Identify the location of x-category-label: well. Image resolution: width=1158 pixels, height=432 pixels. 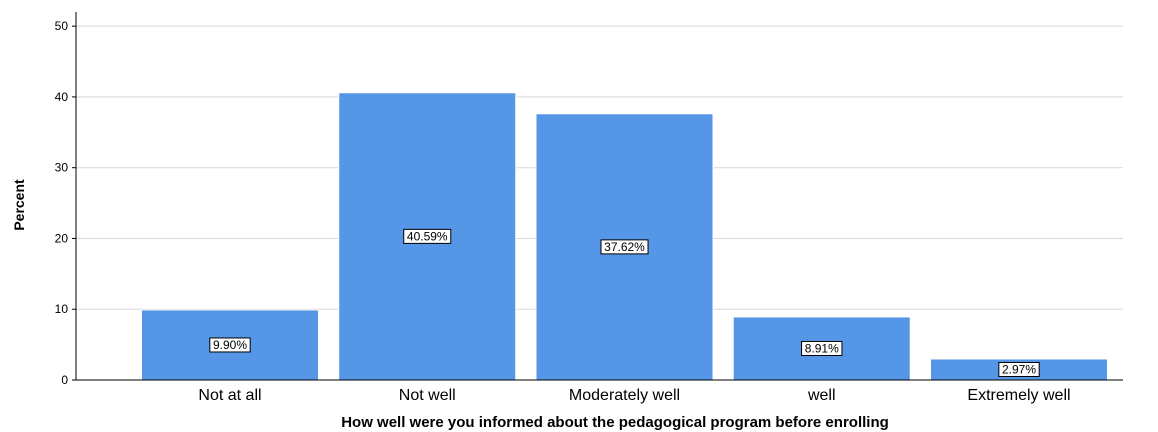
(821, 395).